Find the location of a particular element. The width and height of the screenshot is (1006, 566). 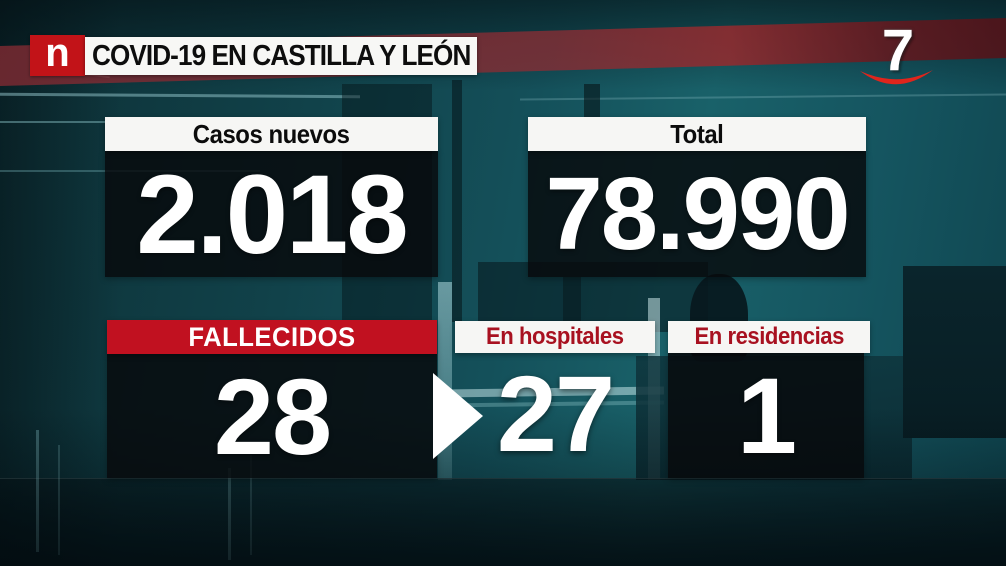

channel-7-logo: 7 is located at coordinates (898, 50).